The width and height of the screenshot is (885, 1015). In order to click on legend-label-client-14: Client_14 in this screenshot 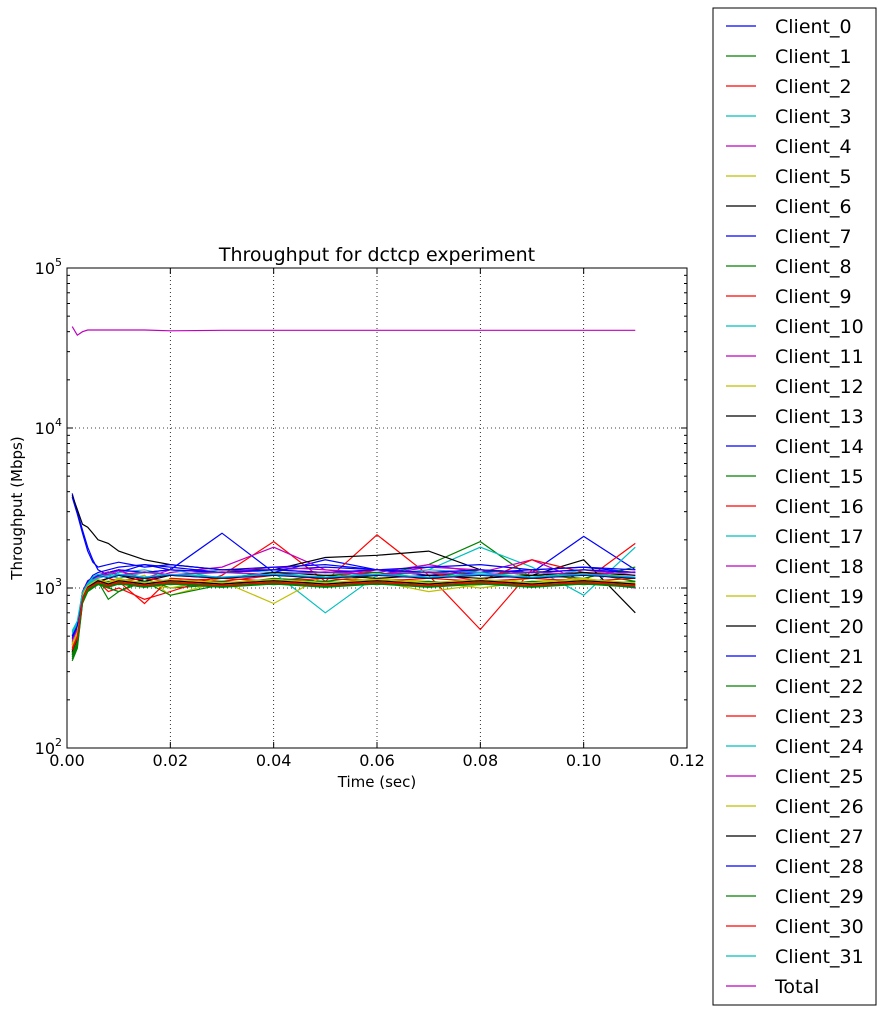, I will do `click(819, 447)`.